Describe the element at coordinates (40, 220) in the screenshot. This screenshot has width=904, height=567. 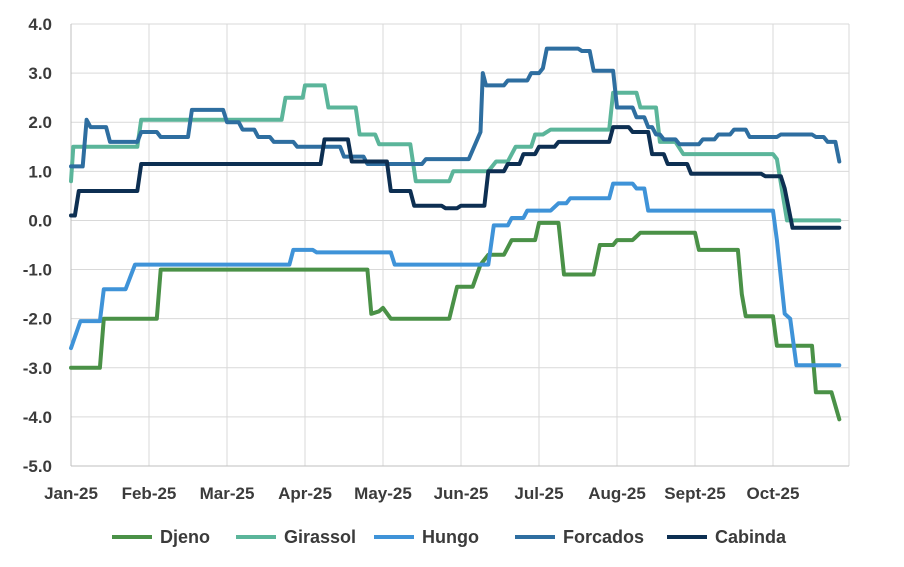
I see `y-tick-label: 0.0` at that location.